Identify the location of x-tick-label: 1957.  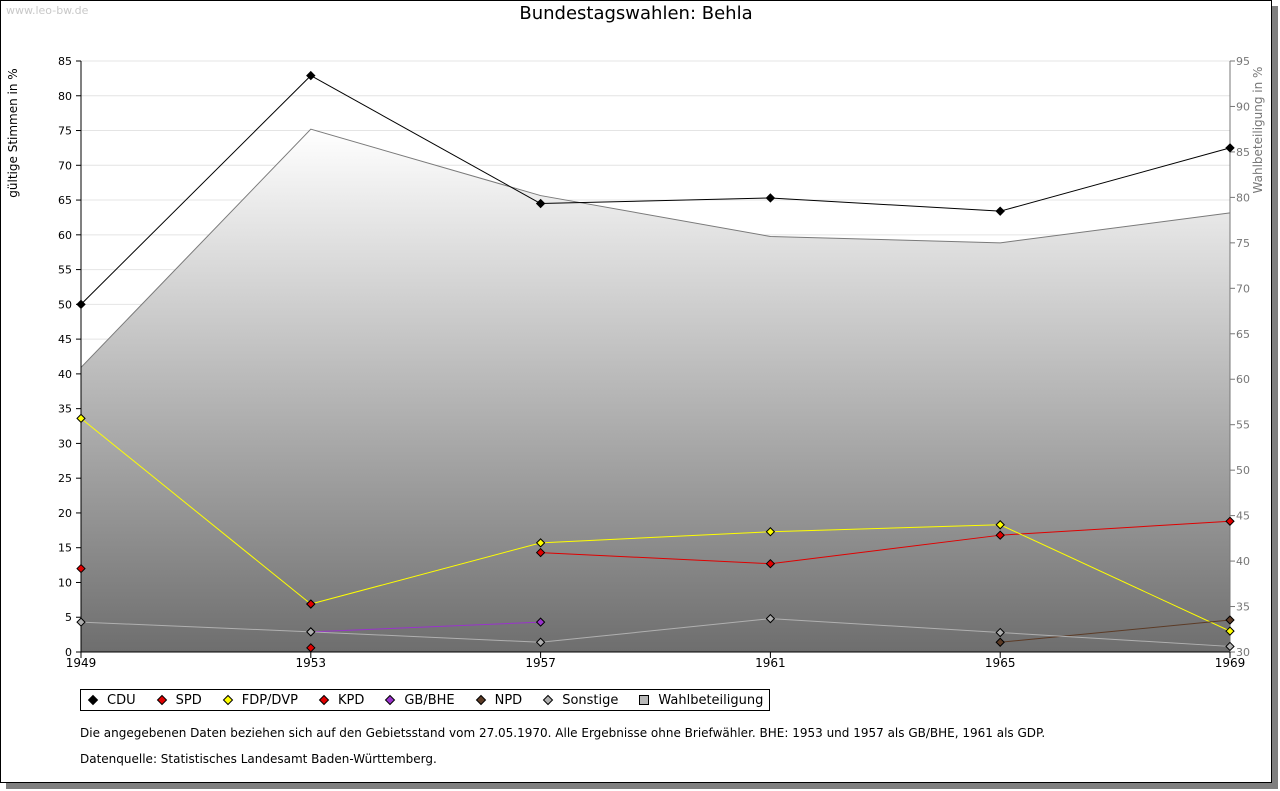
(540, 663).